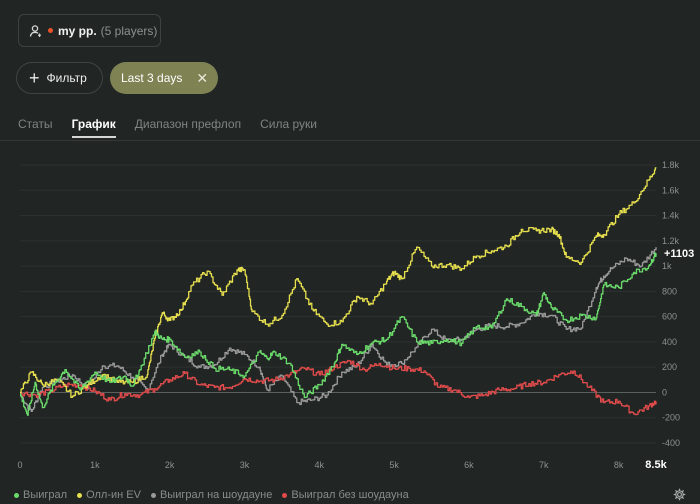  Describe the element at coordinates (95, 465) in the screenshot. I see `x-tick-label: 1k` at that location.